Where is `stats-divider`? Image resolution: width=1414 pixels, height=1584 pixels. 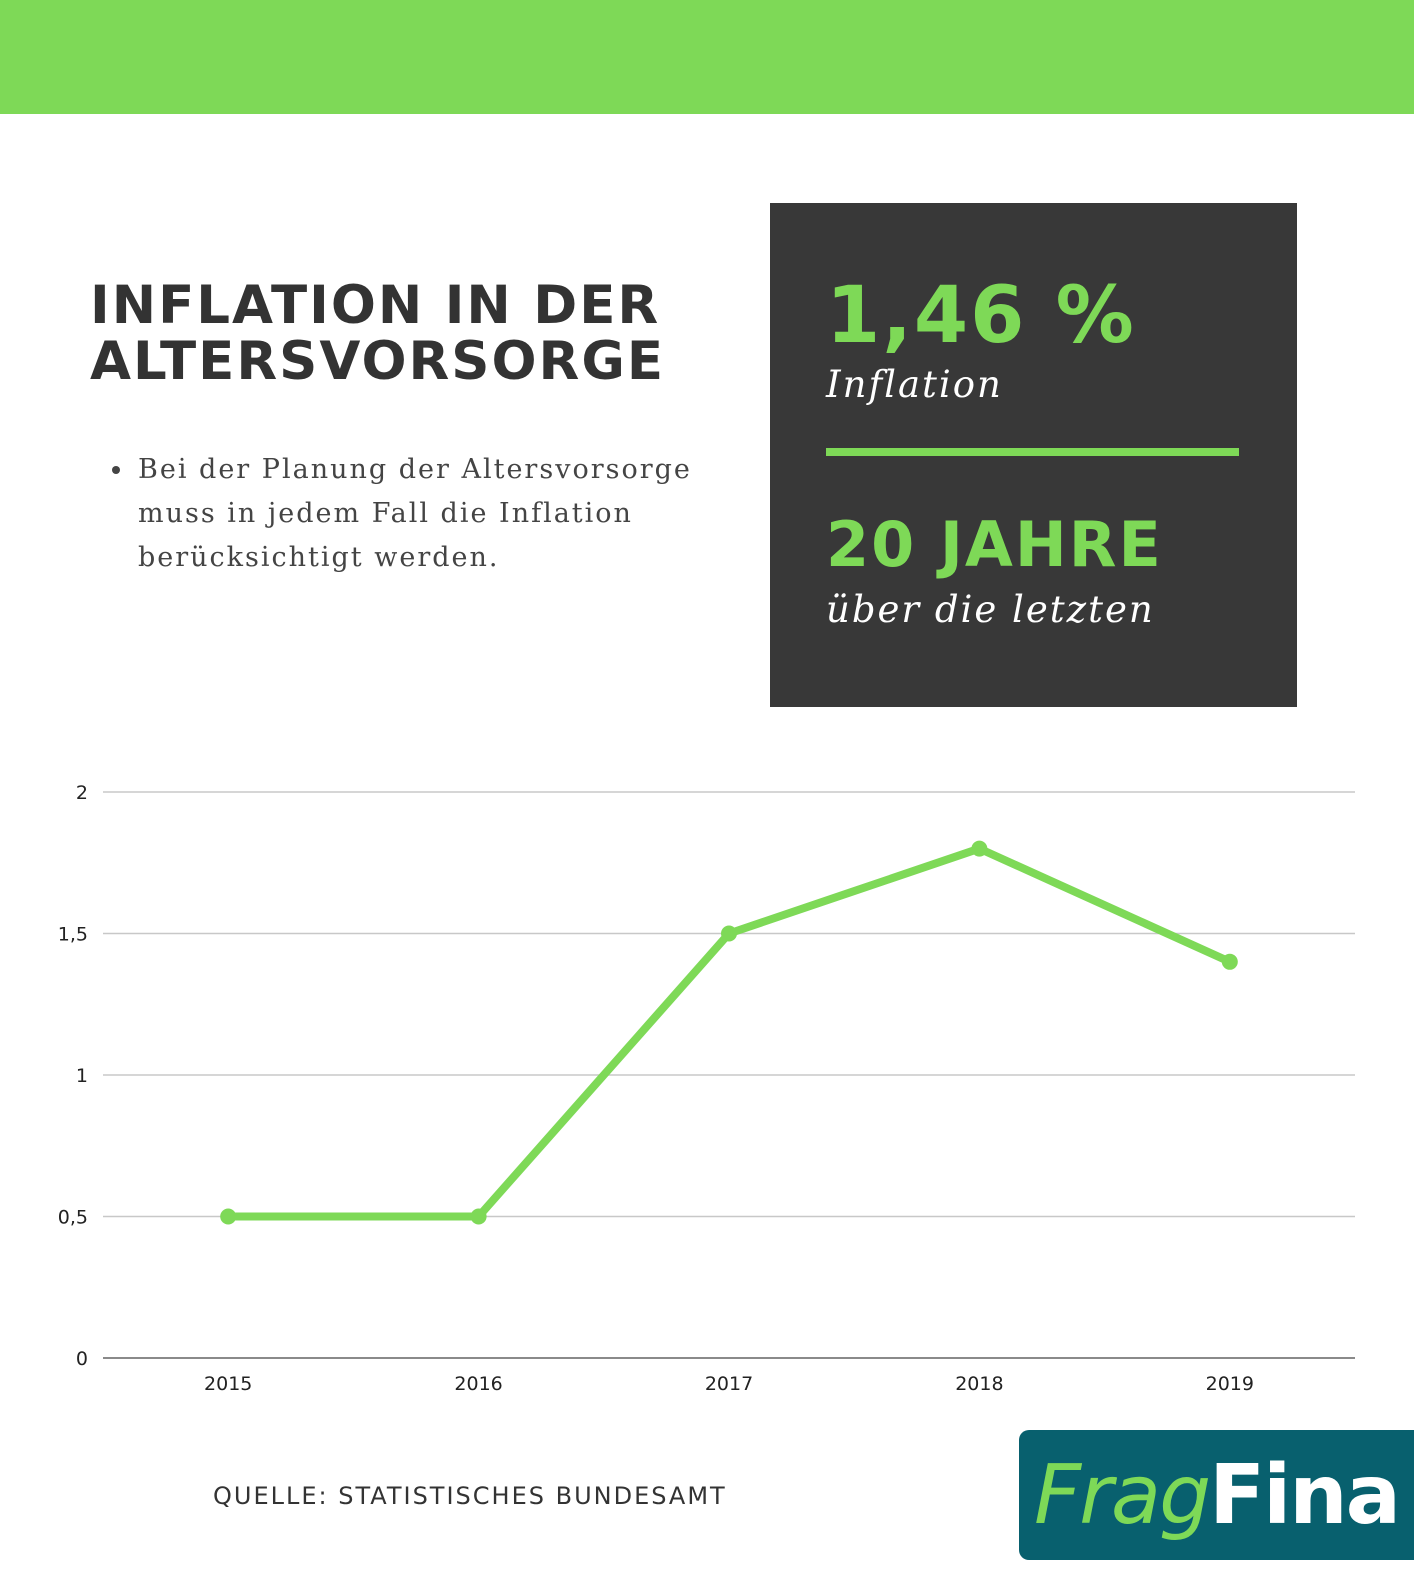 stats-divider is located at coordinates (1032, 452).